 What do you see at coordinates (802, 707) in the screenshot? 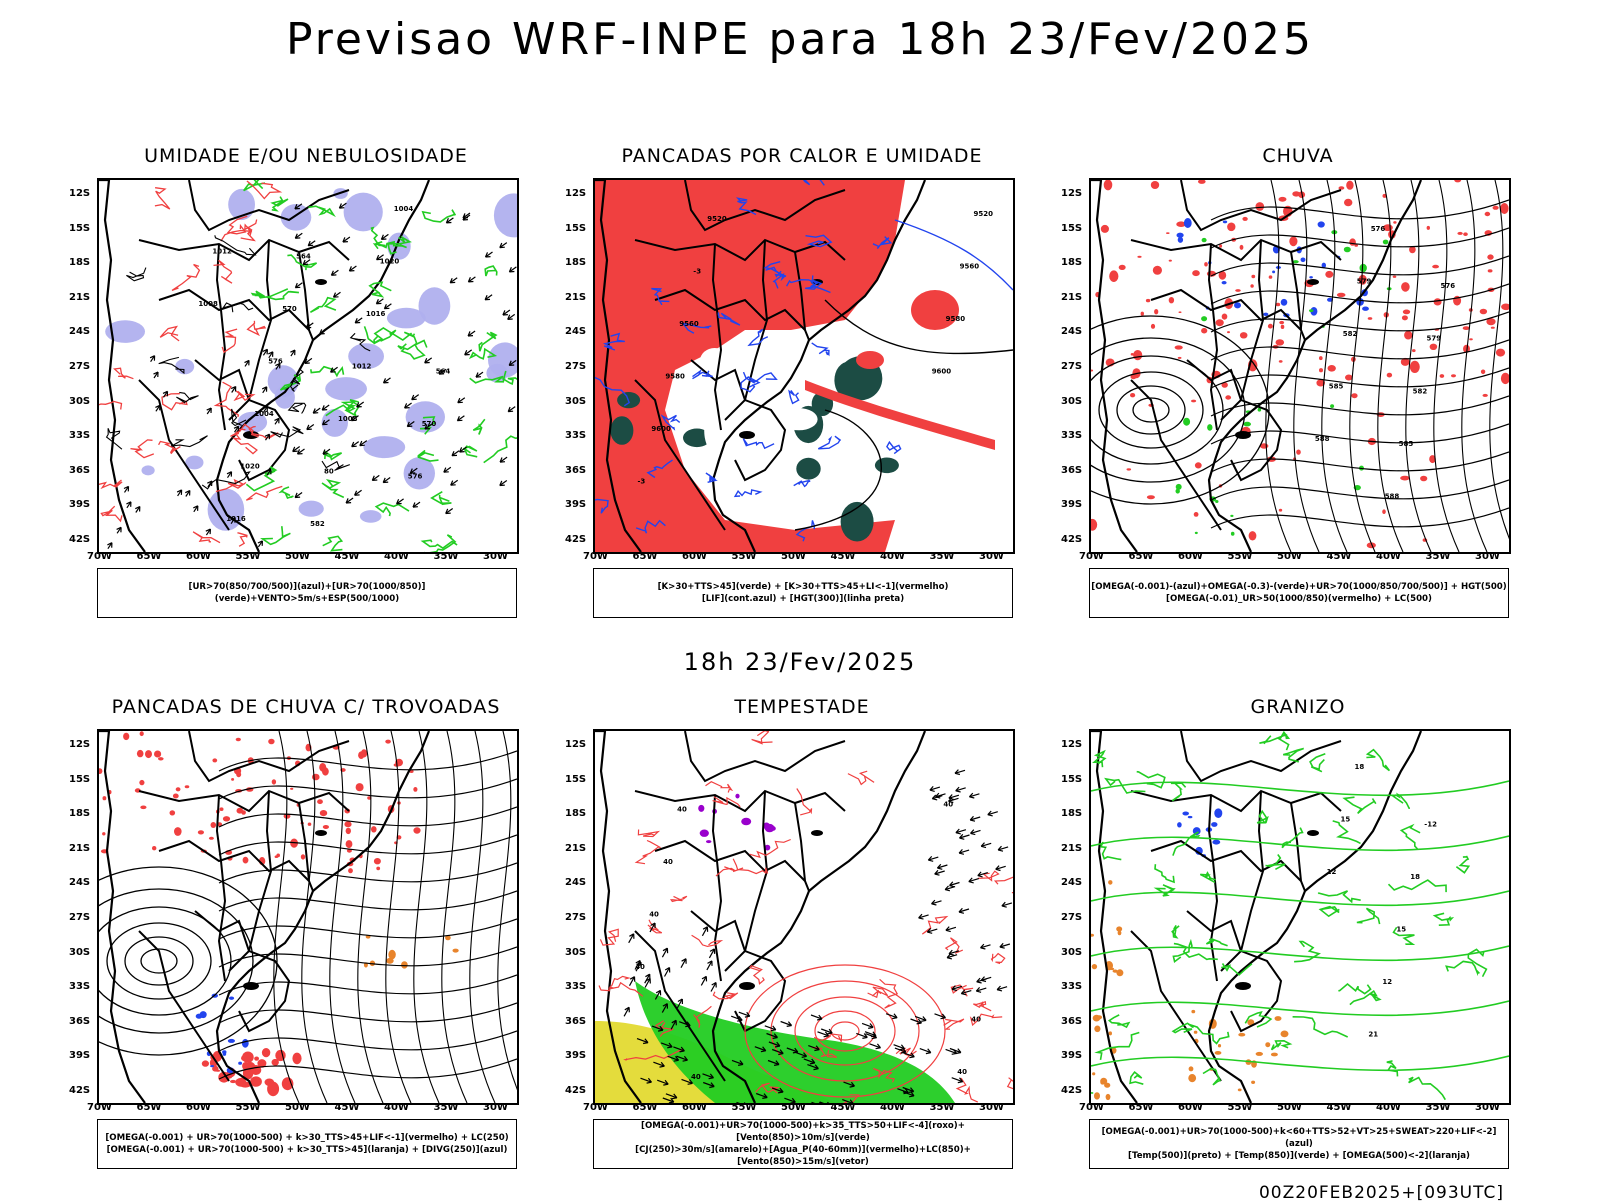
I see `panel-title-tempestade: TEMPESTADE` at bounding box center [802, 707].